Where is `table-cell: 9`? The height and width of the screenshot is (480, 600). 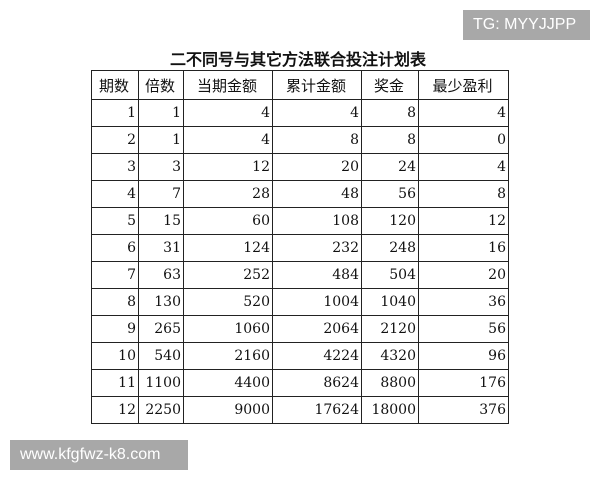
table-cell: 9 is located at coordinates (115, 329).